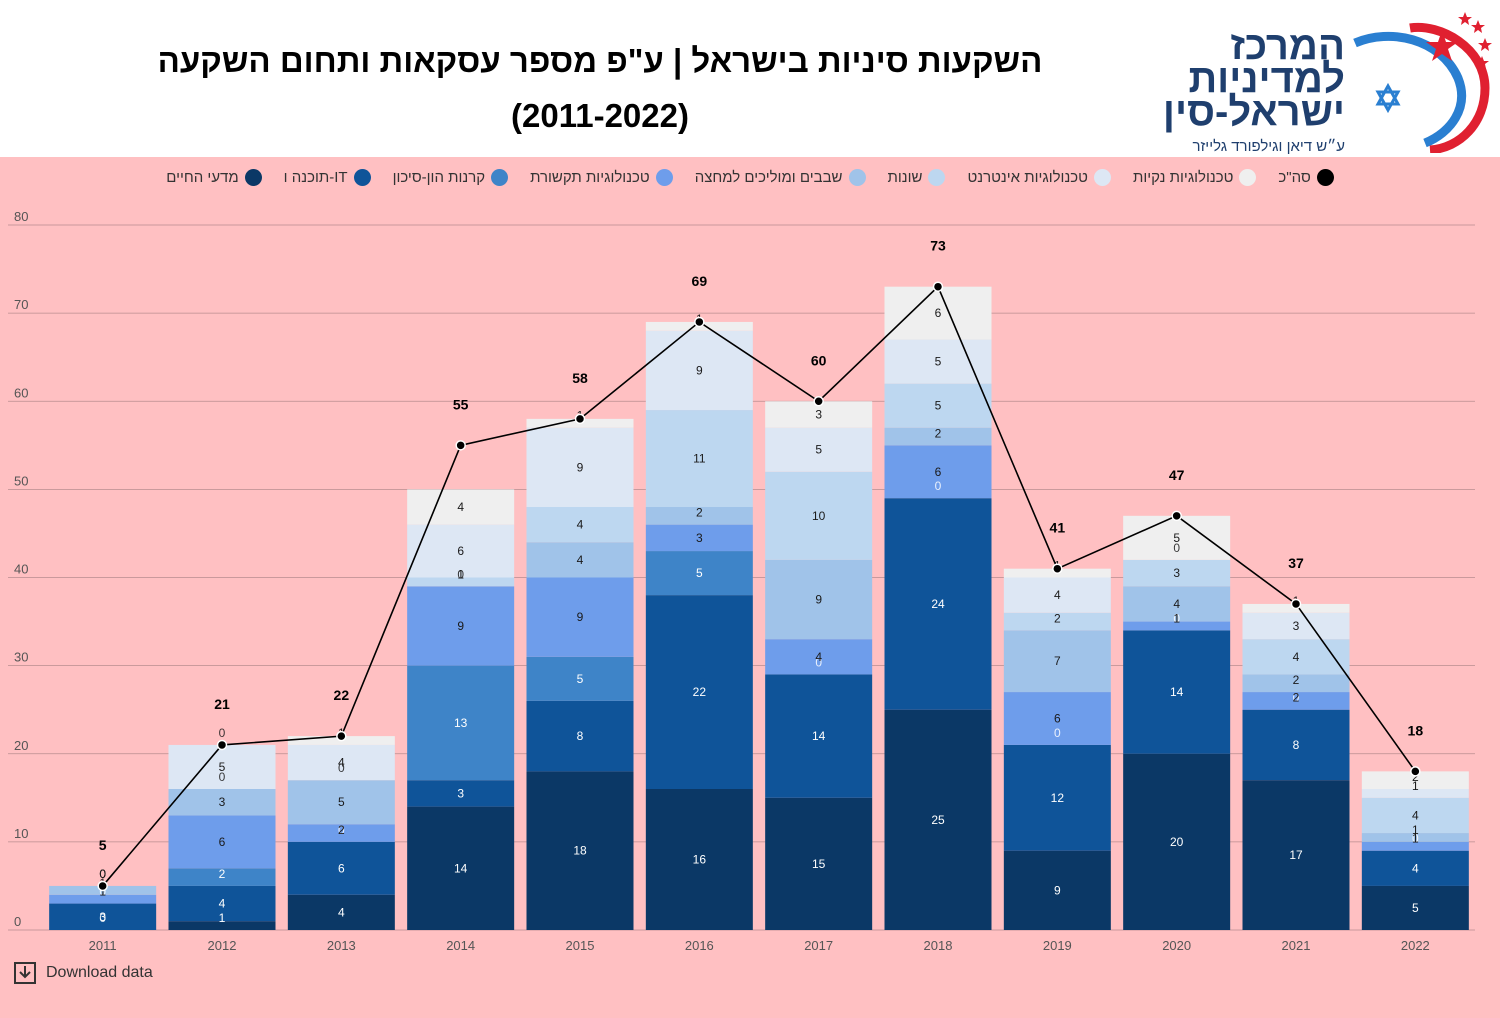 The width and height of the screenshot is (1500, 1018). What do you see at coordinates (601, 177) in the screenshot?
I see `legend-item: טכנולוגיות תקשורת` at bounding box center [601, 177].